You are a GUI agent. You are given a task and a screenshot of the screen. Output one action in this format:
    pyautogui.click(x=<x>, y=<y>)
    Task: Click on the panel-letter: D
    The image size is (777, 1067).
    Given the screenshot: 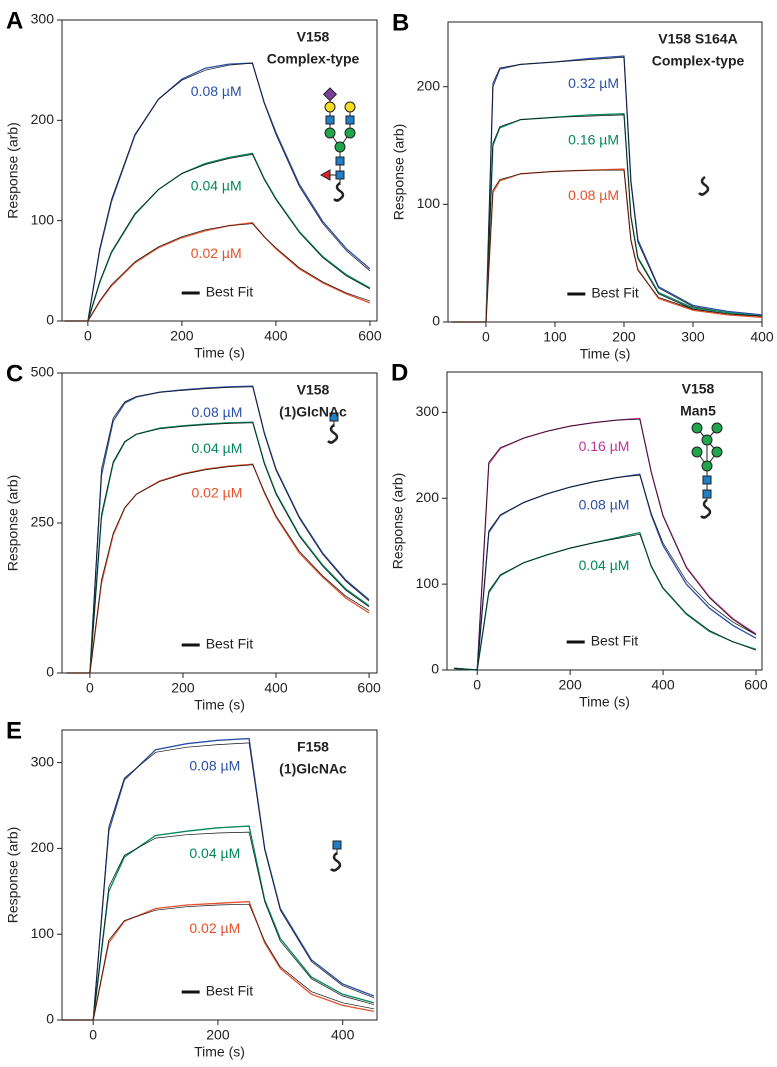 What is the action you would take?
    pyautogui.click(x=399, y=372)
    